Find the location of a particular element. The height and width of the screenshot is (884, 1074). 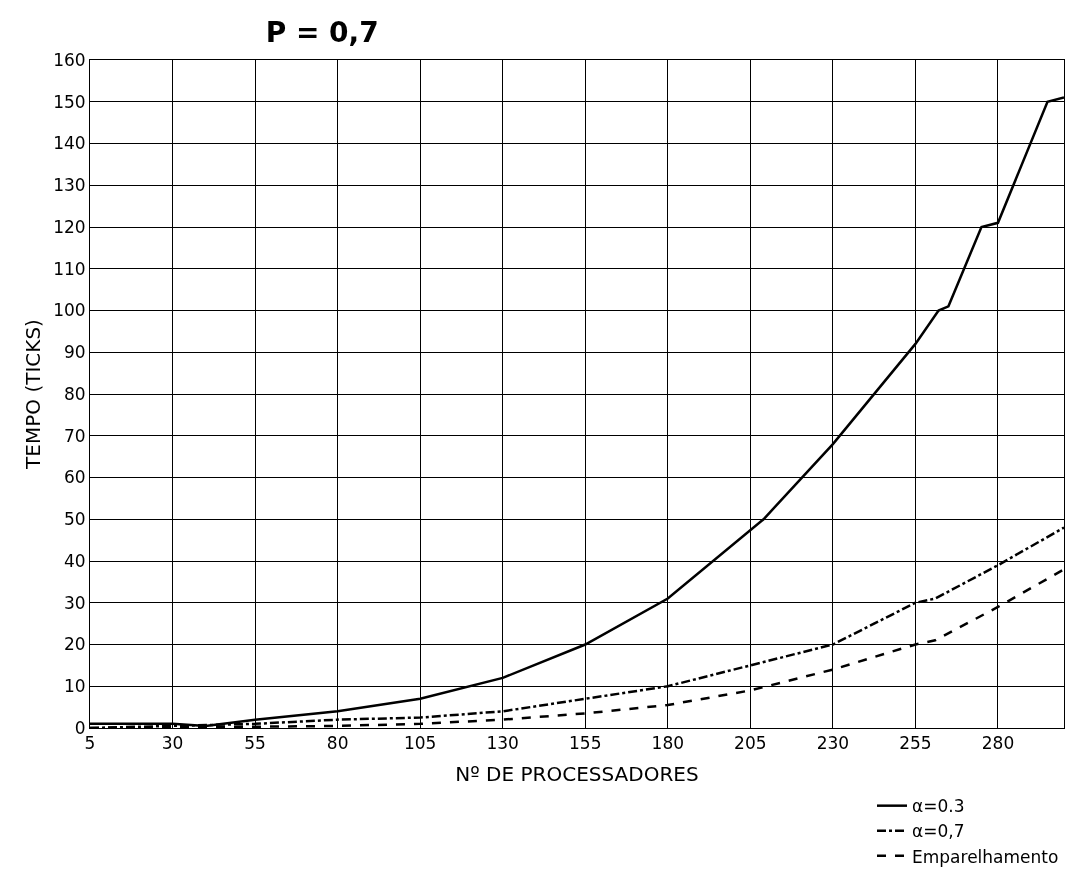

y-tick-label: 50 is located at coordinates (74, 519).